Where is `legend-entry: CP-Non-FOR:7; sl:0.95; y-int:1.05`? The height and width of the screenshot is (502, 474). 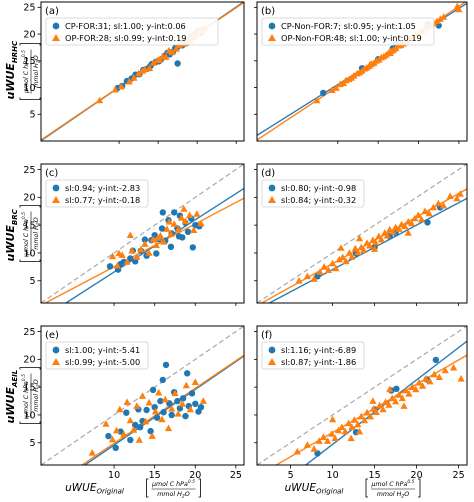 legend-entry: CP-Non-FOR:7; sl:0.95; y-int:1.05 is located at coordinates (348, 26).